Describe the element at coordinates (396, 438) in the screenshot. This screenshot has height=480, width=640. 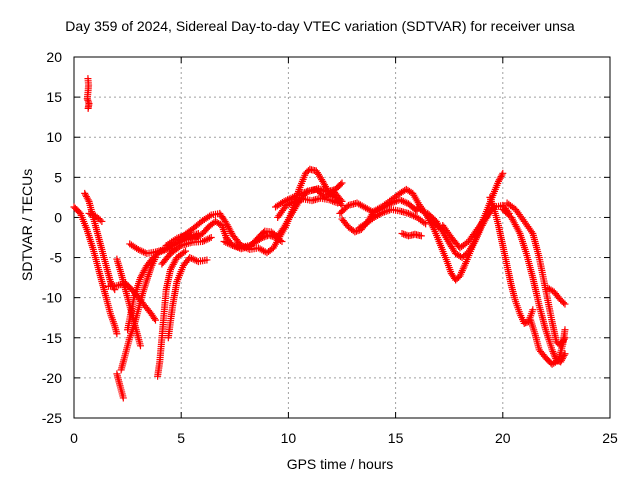
I see `x-tick-label: 15` at that location.